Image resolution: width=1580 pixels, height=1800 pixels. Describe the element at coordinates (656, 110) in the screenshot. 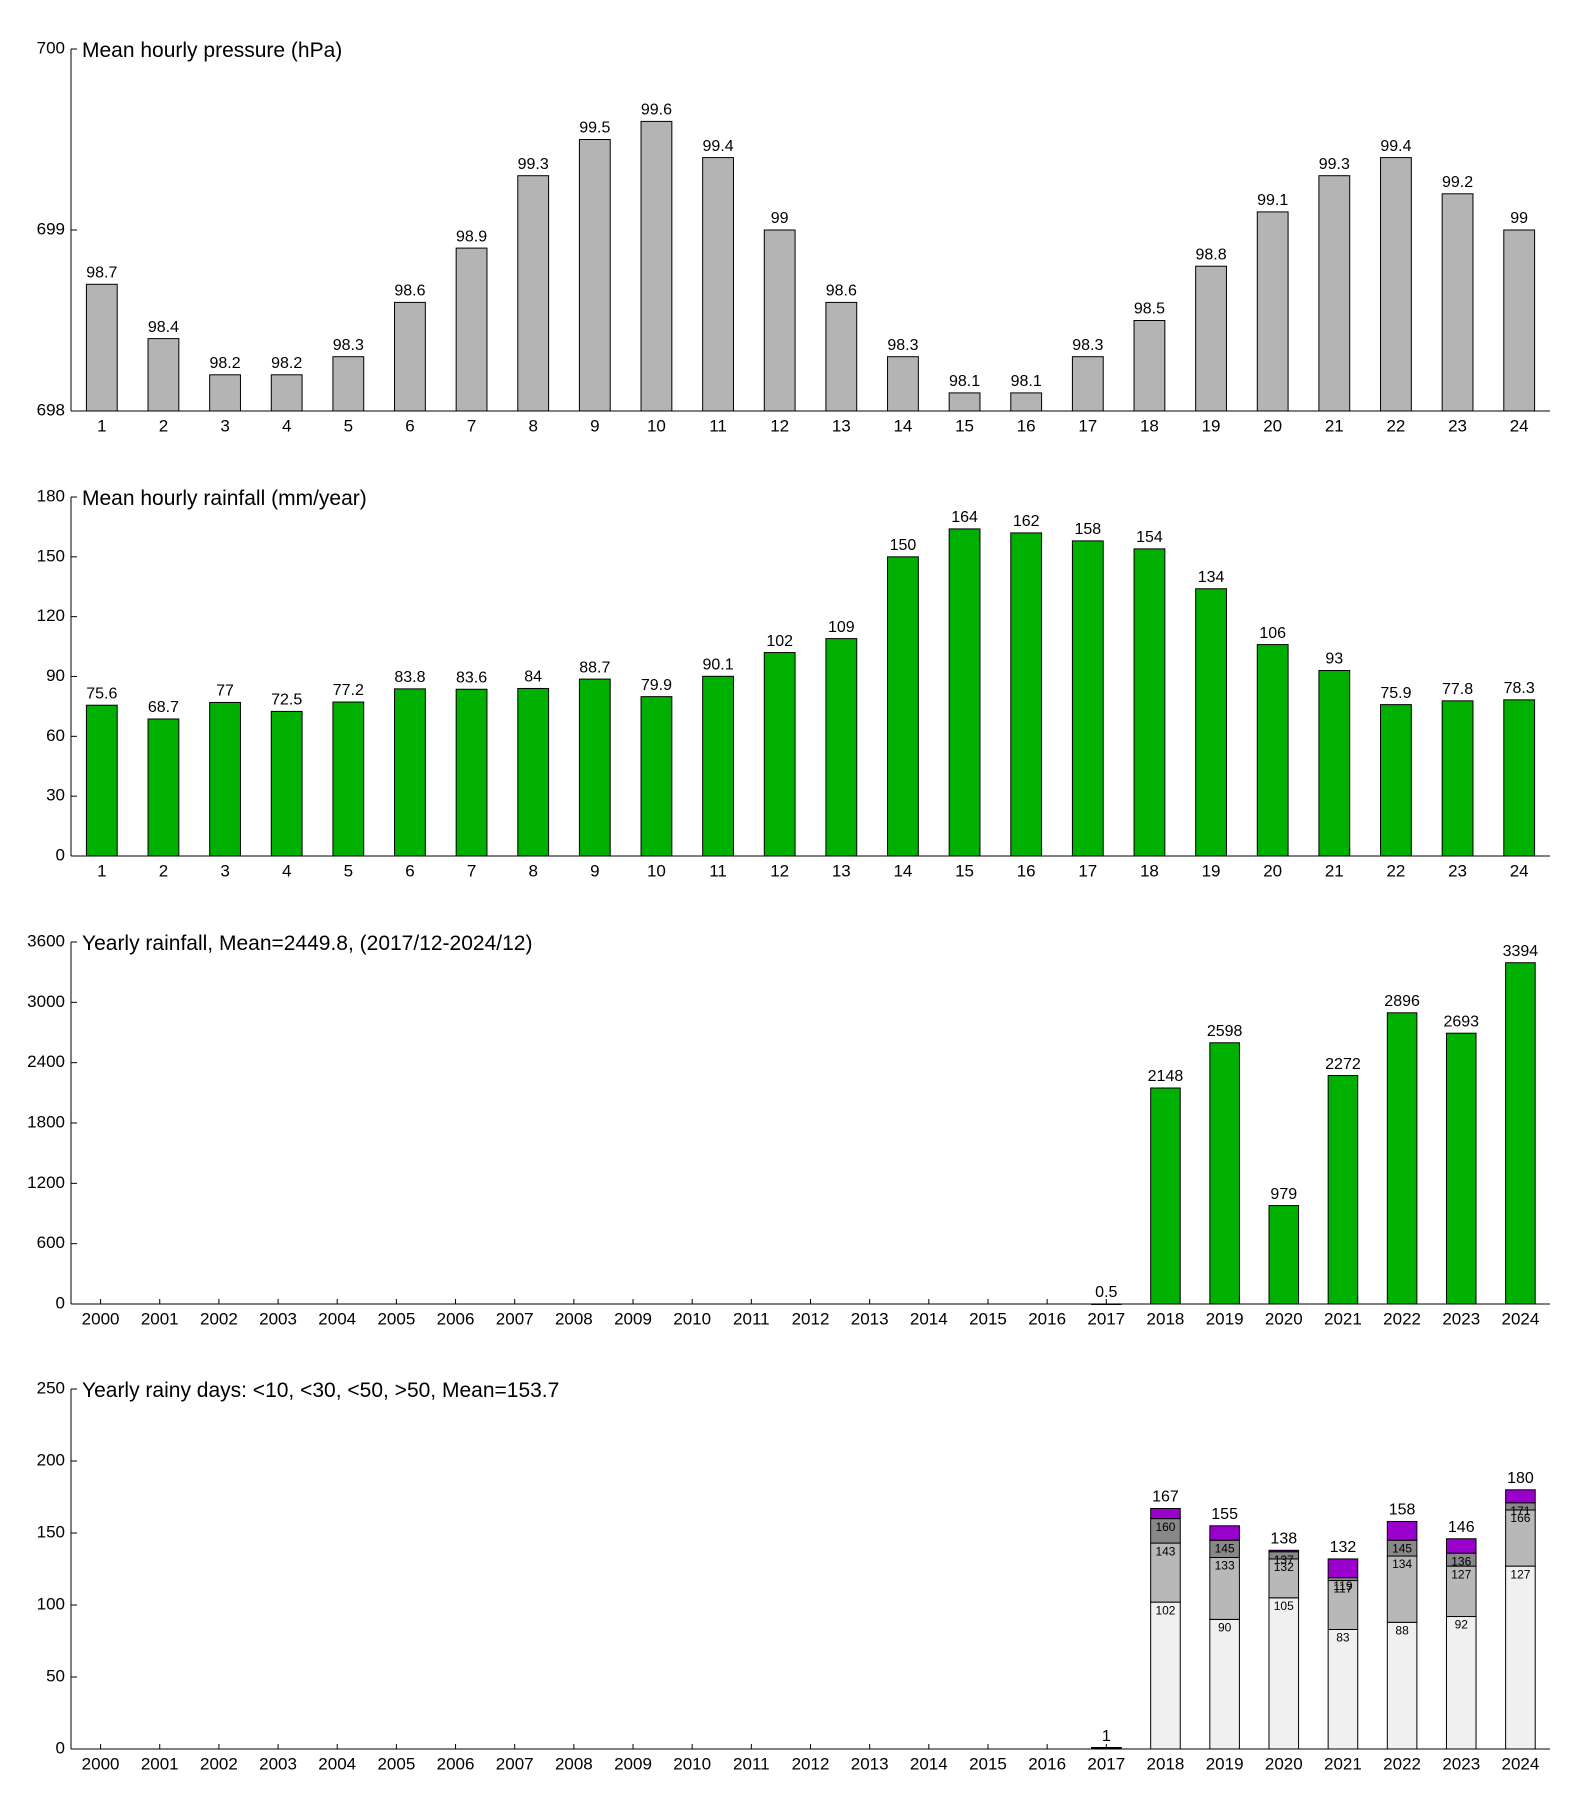

I see `value-label: 99.6` at that location.